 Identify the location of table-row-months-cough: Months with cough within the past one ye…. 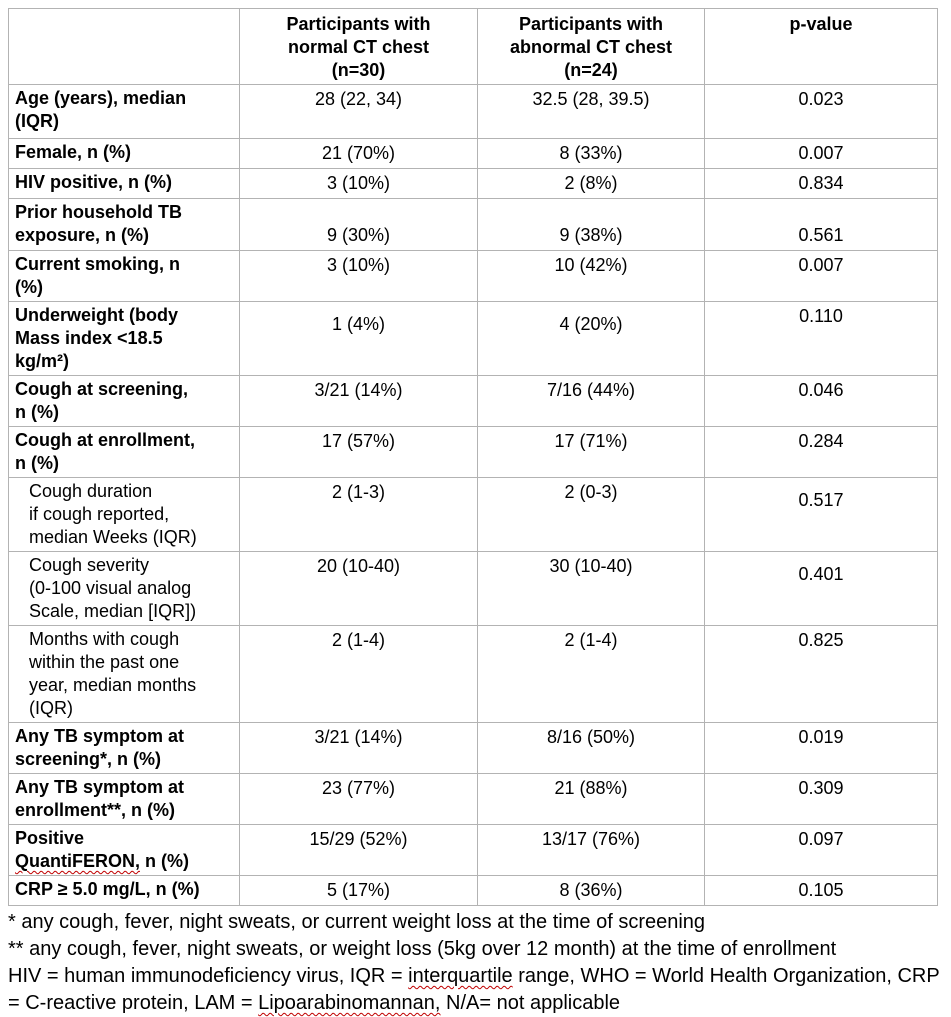
(473, 674).